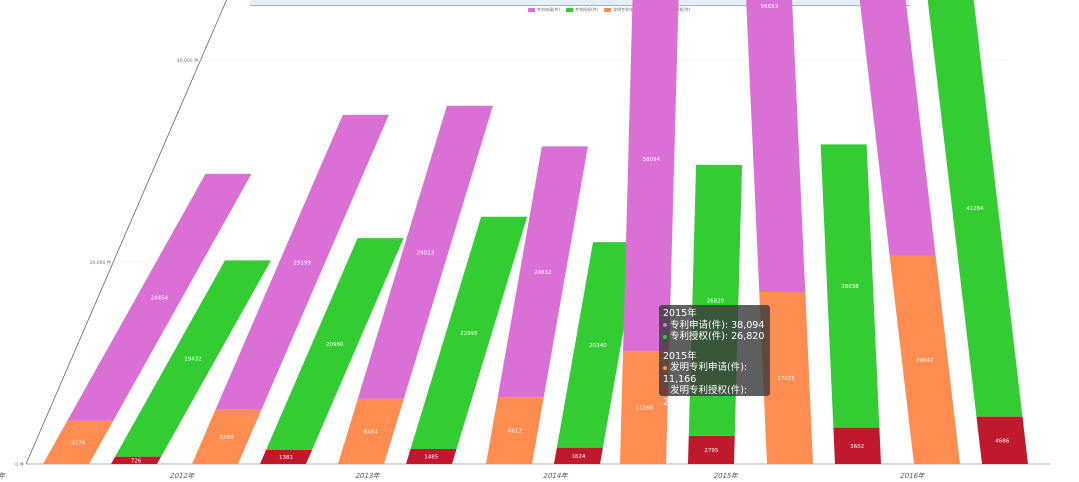 The width and height of the screenshot is (1079, 482). Describe the element at coordinates (3, 475) in the screenshot. I see `x-tick-label: 2011年` at that location.